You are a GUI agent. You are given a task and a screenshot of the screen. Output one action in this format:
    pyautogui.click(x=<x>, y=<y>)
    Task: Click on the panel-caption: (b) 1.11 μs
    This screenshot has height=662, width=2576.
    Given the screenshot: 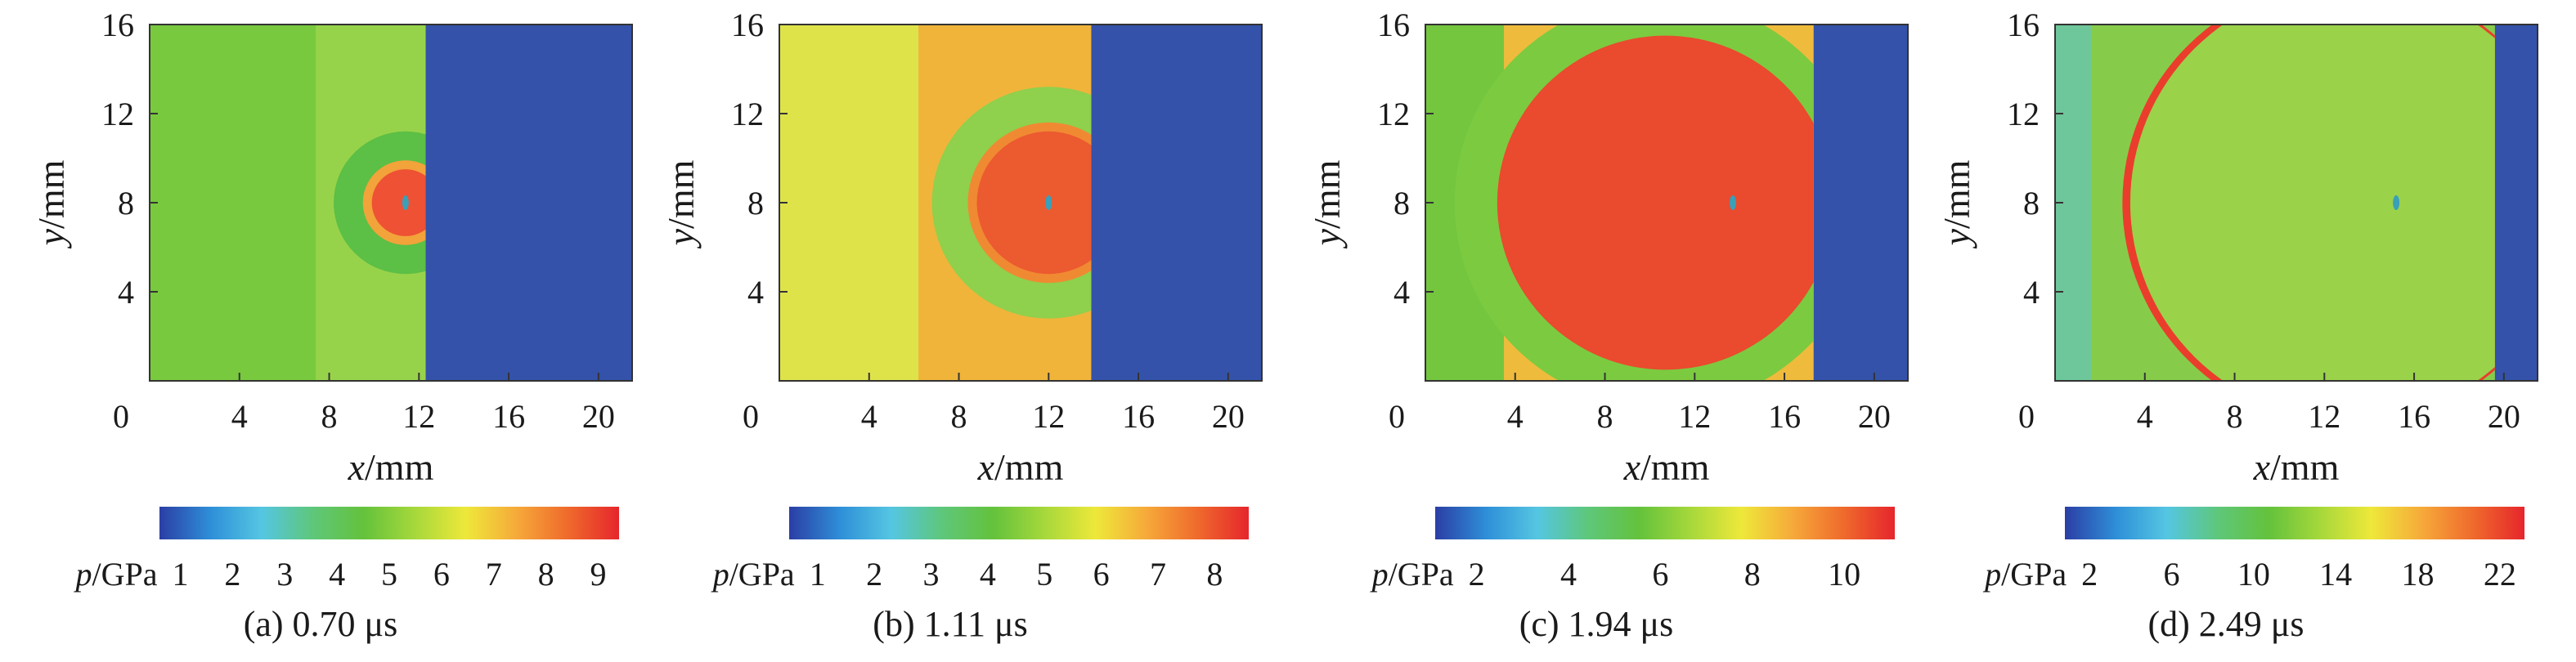 What is the action you would take?
    pyautogui.click(x=951, y=624)
    